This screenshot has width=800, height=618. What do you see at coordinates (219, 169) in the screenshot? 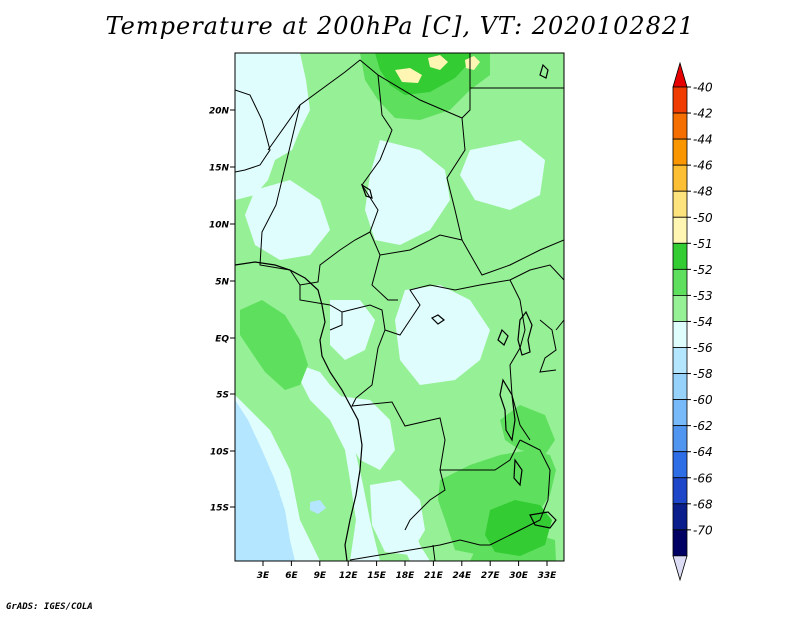
I see `lat-label: 15N` at bounding box center [219, 169].